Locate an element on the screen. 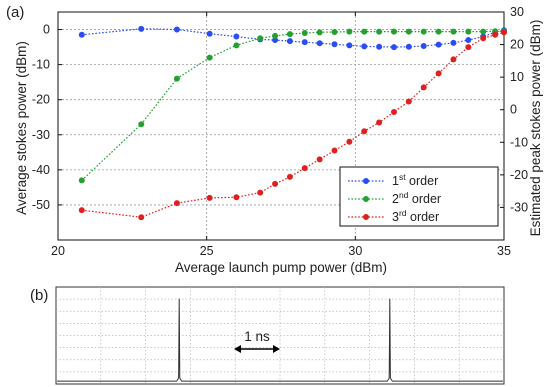 The image size is (547, 387). x-tick-label: 30 is located at coordinates (355, 251).